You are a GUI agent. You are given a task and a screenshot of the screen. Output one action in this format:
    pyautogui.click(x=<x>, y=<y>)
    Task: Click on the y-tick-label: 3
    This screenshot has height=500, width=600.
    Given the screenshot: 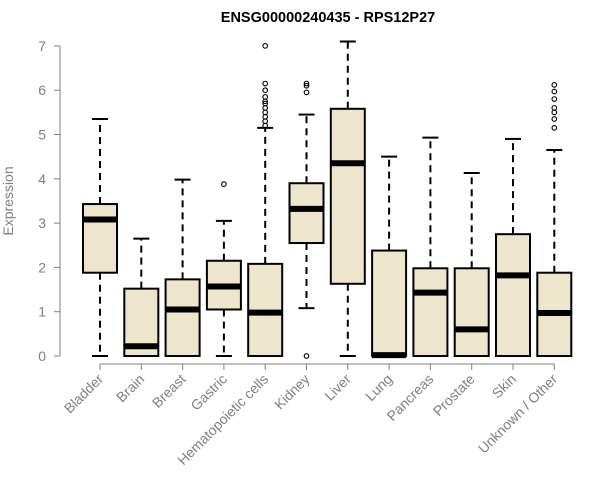 What is the action you would take?
    pyautogui.click(x=42, y=223)
    